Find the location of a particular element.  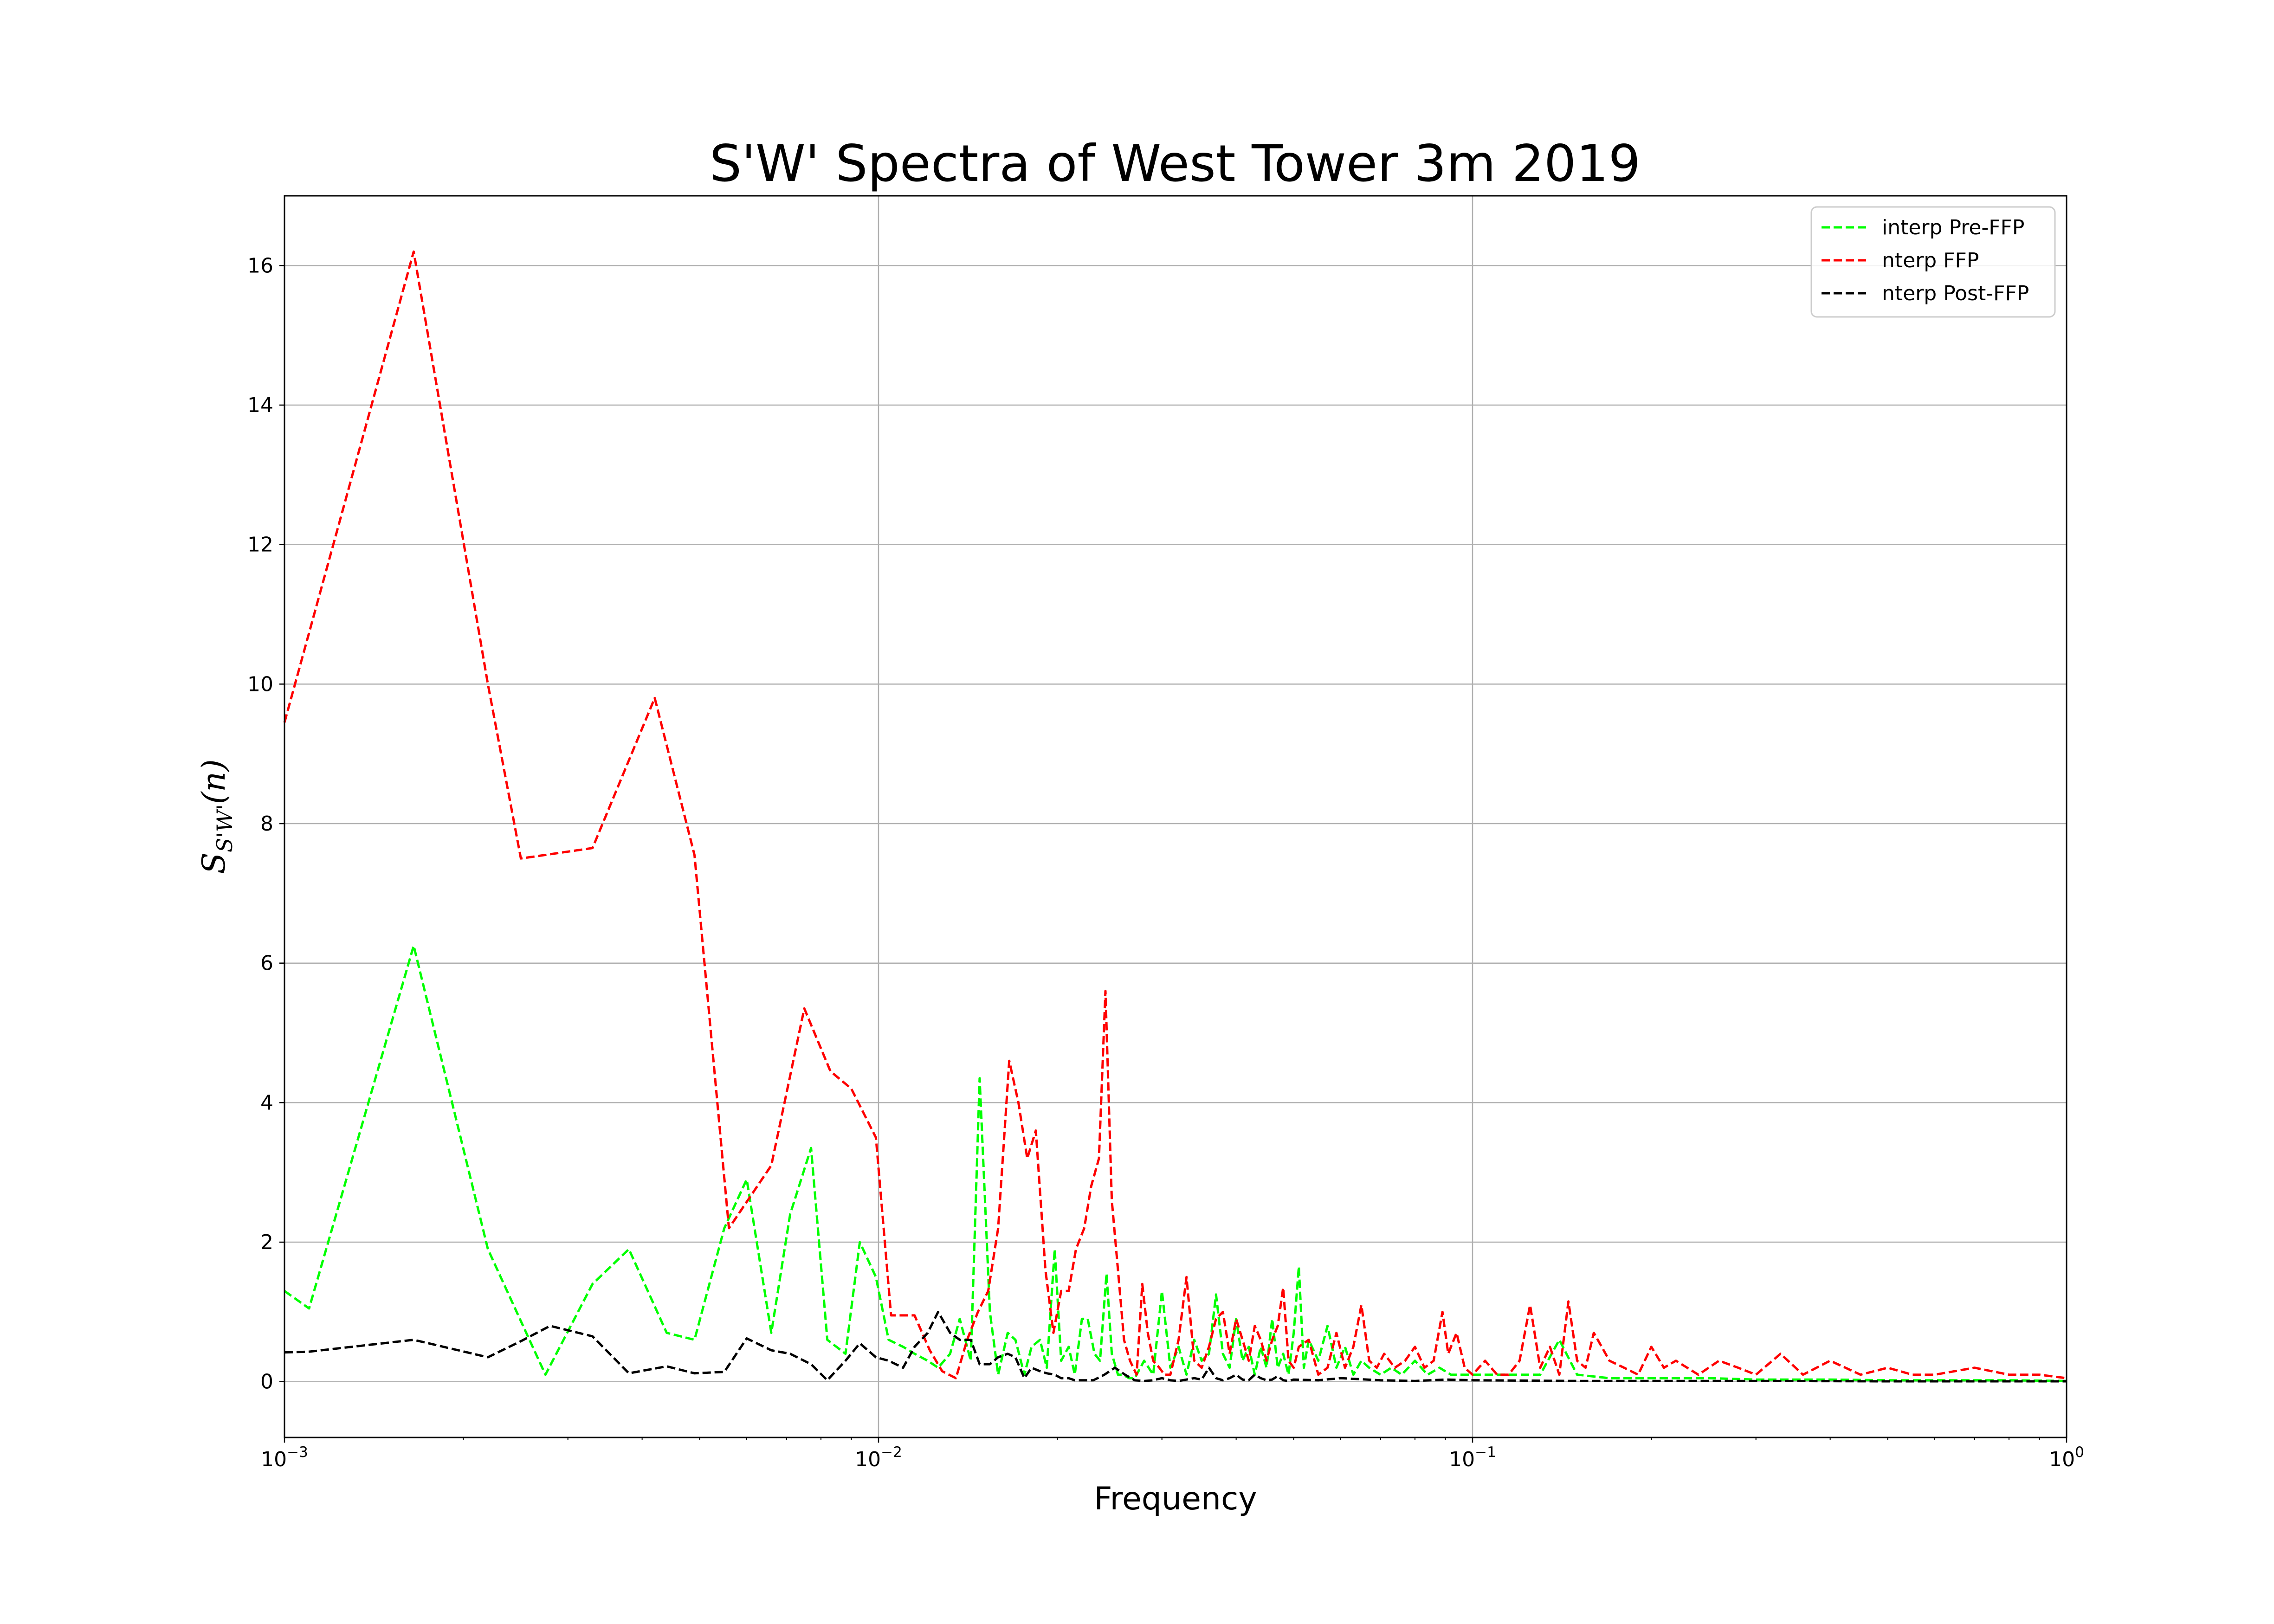

x-tick-label: 10⁻¹ is located at coordinates (1472, 1458).